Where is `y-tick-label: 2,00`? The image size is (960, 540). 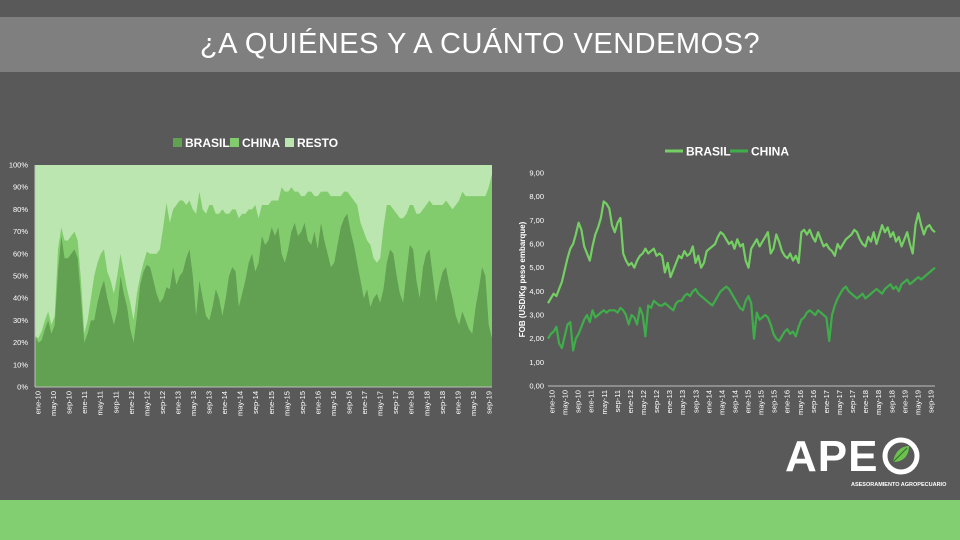
y-tick-label: 2,00 is located at coordinates (536, 338).